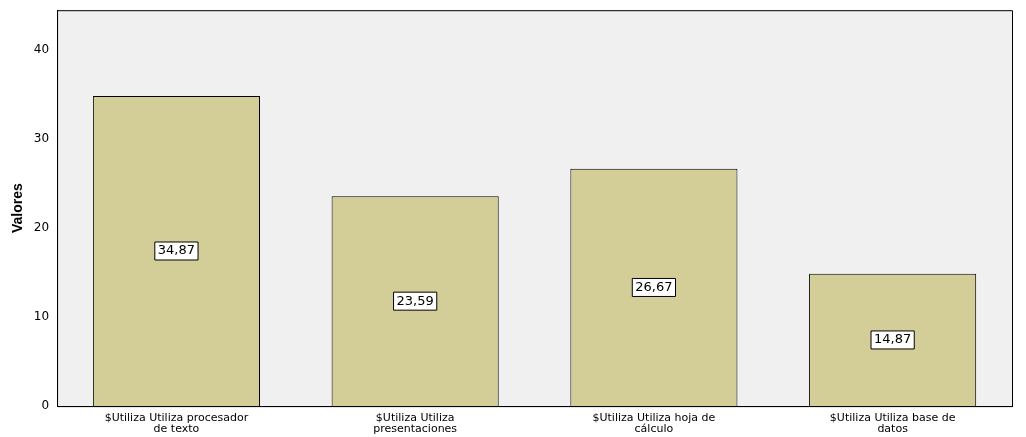 The height and width of the screenshot is (437, 1026). What do you see at coordinates (17, 208) in the screenshot?
I see `y-axis-title: Valores` at bounding box center [17, 208].